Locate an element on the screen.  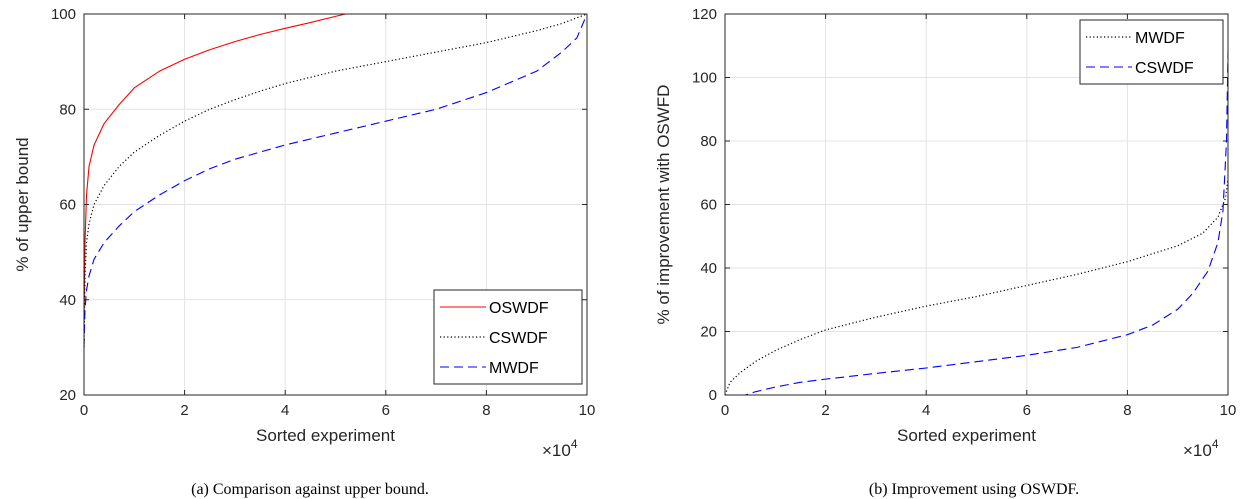
legend-b: MWDF CSWDF is located at coordinates (1151, 52).